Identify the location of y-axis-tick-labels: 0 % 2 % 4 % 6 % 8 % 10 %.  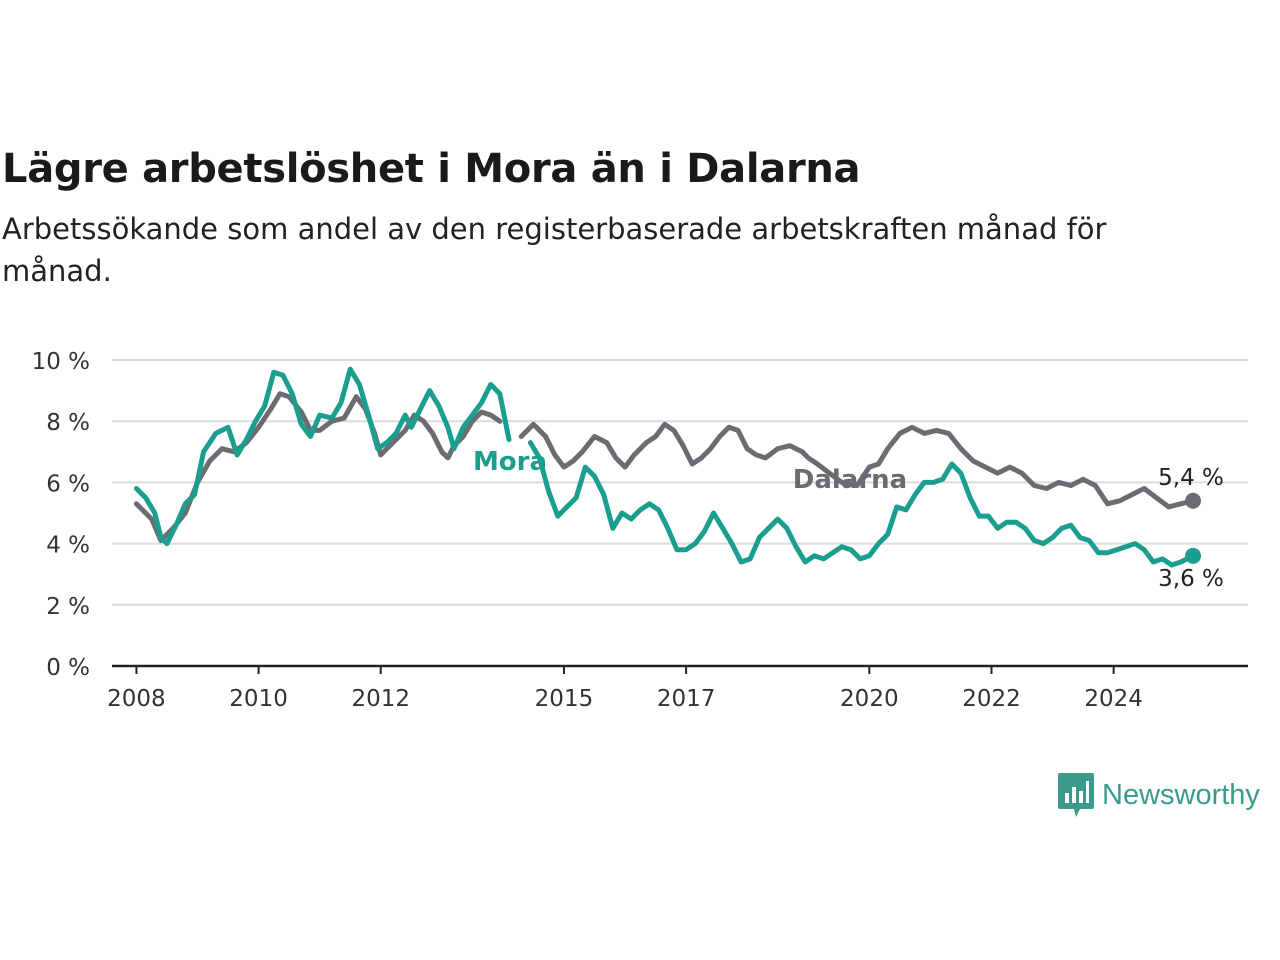
(61, 515).